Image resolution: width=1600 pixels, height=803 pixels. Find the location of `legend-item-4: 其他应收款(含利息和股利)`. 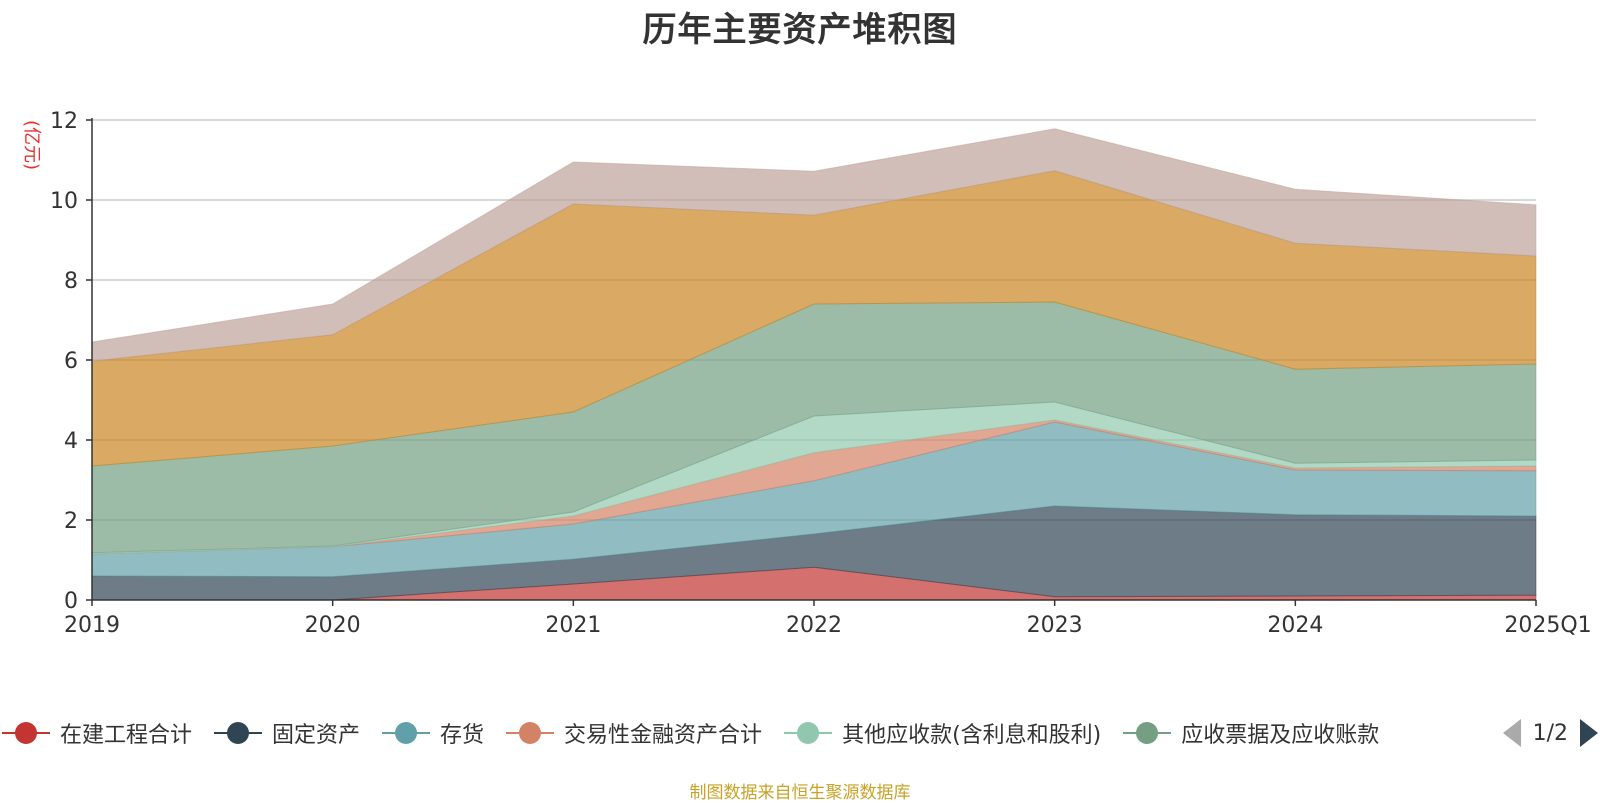

legend-item-4: 其他应收款(含利息和股利) is located at coordinates (942, 733).